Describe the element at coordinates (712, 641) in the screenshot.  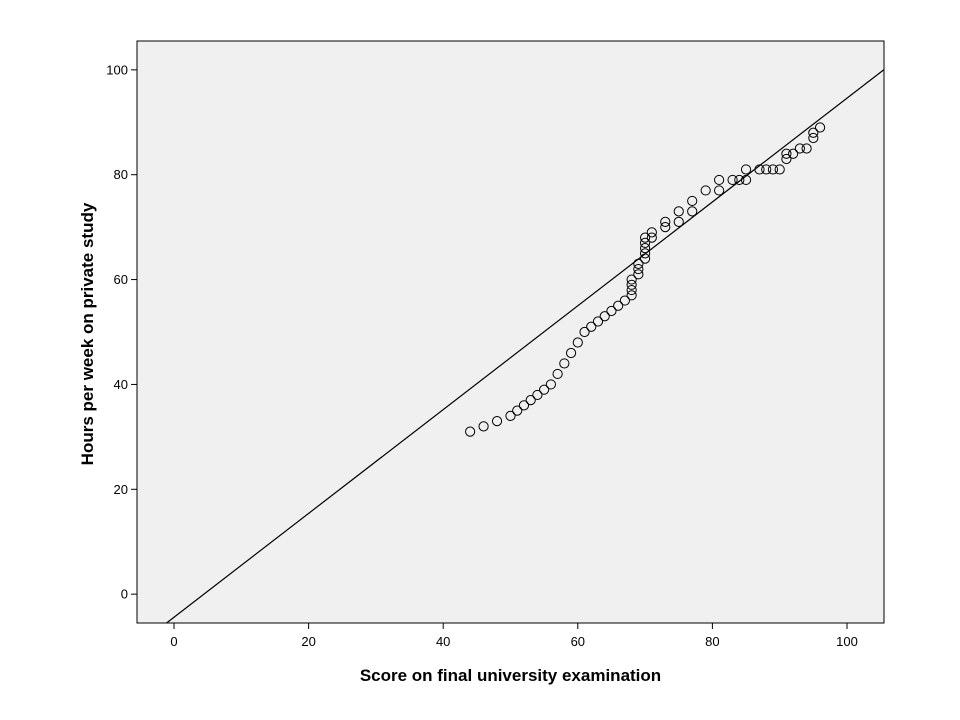
I see `x-tick-label: 80` at that location.